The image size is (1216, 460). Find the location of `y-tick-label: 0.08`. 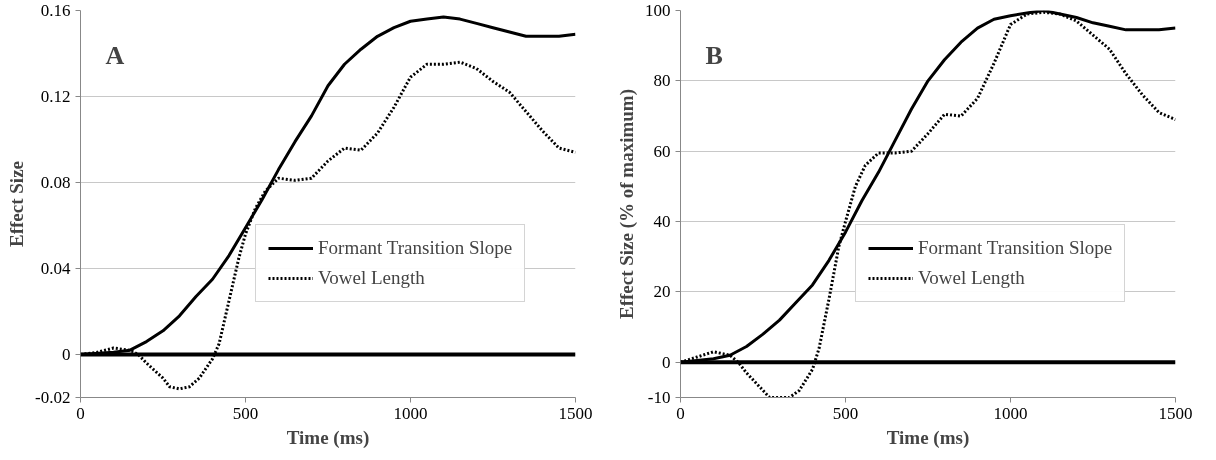

y-tick-label: 0.08 is located at coordinates (55, 182).